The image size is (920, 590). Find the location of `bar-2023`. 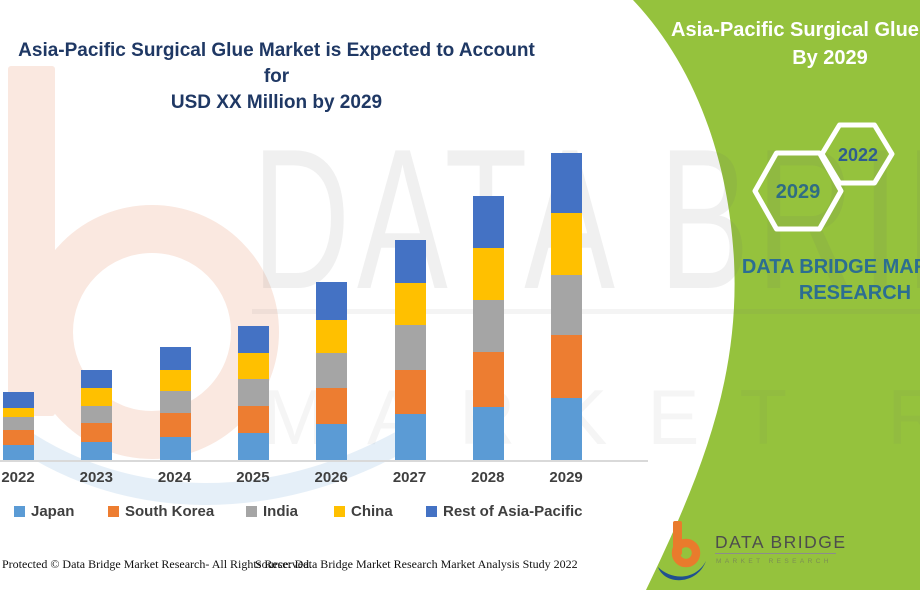

bar-2023 is located at coordinates (97, 415).